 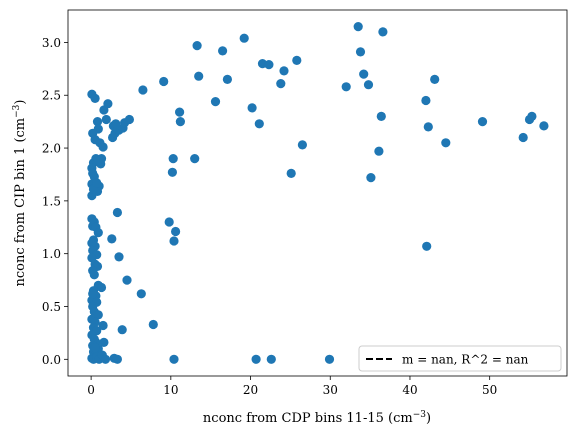 What do you see at coordinates (292, 386) in the screenshot?
I see `x-axis-ticks: 0 10 20 30 40 50` at bounding box center [292, 386].